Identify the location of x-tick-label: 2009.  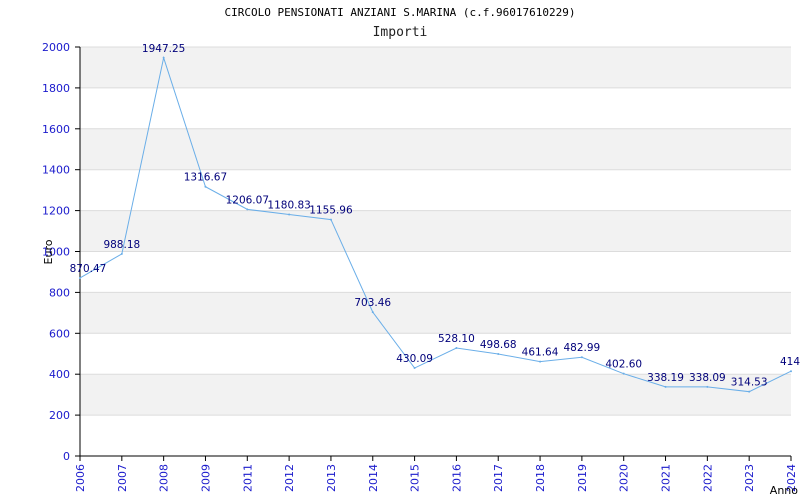
(205, 478).